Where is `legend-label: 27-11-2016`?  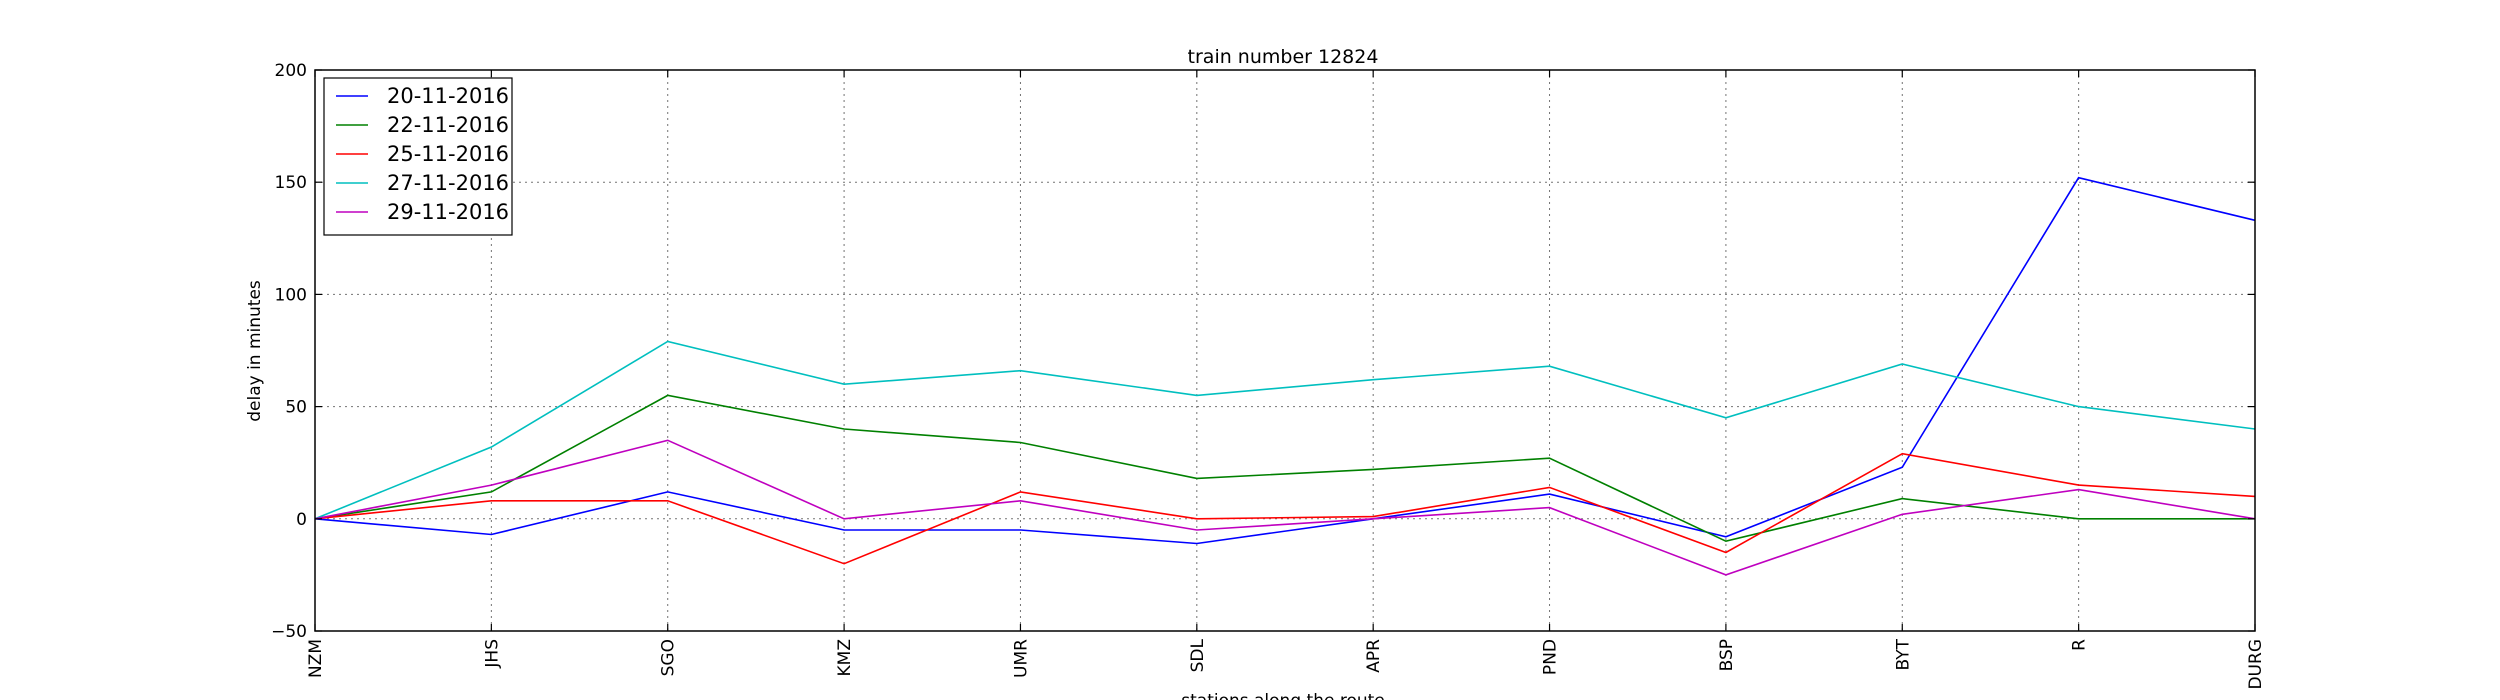 legend-label: 27-11-2016 is located at coordinates (448, 183).